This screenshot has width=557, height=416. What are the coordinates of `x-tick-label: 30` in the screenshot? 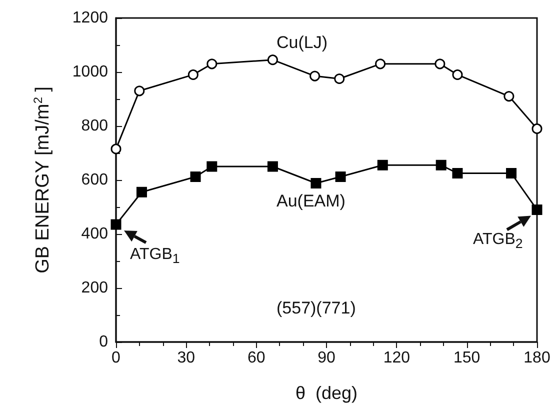 It's located at (186, 358).